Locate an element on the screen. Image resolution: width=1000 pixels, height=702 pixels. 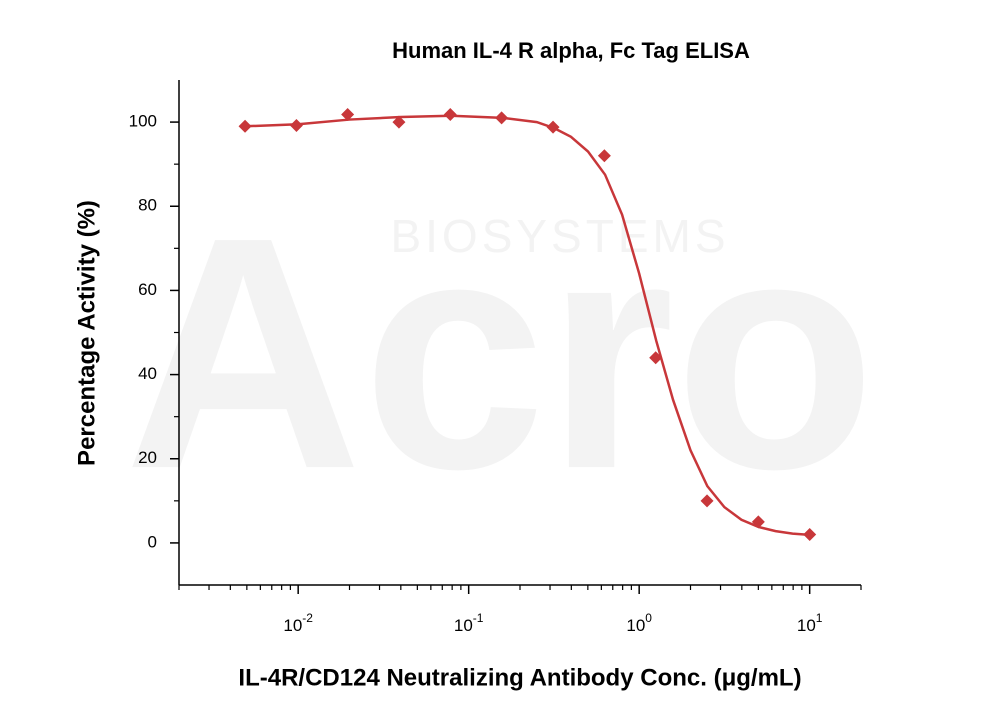
x-tick-label: 10⁰ is located at coordinates (639, 623).